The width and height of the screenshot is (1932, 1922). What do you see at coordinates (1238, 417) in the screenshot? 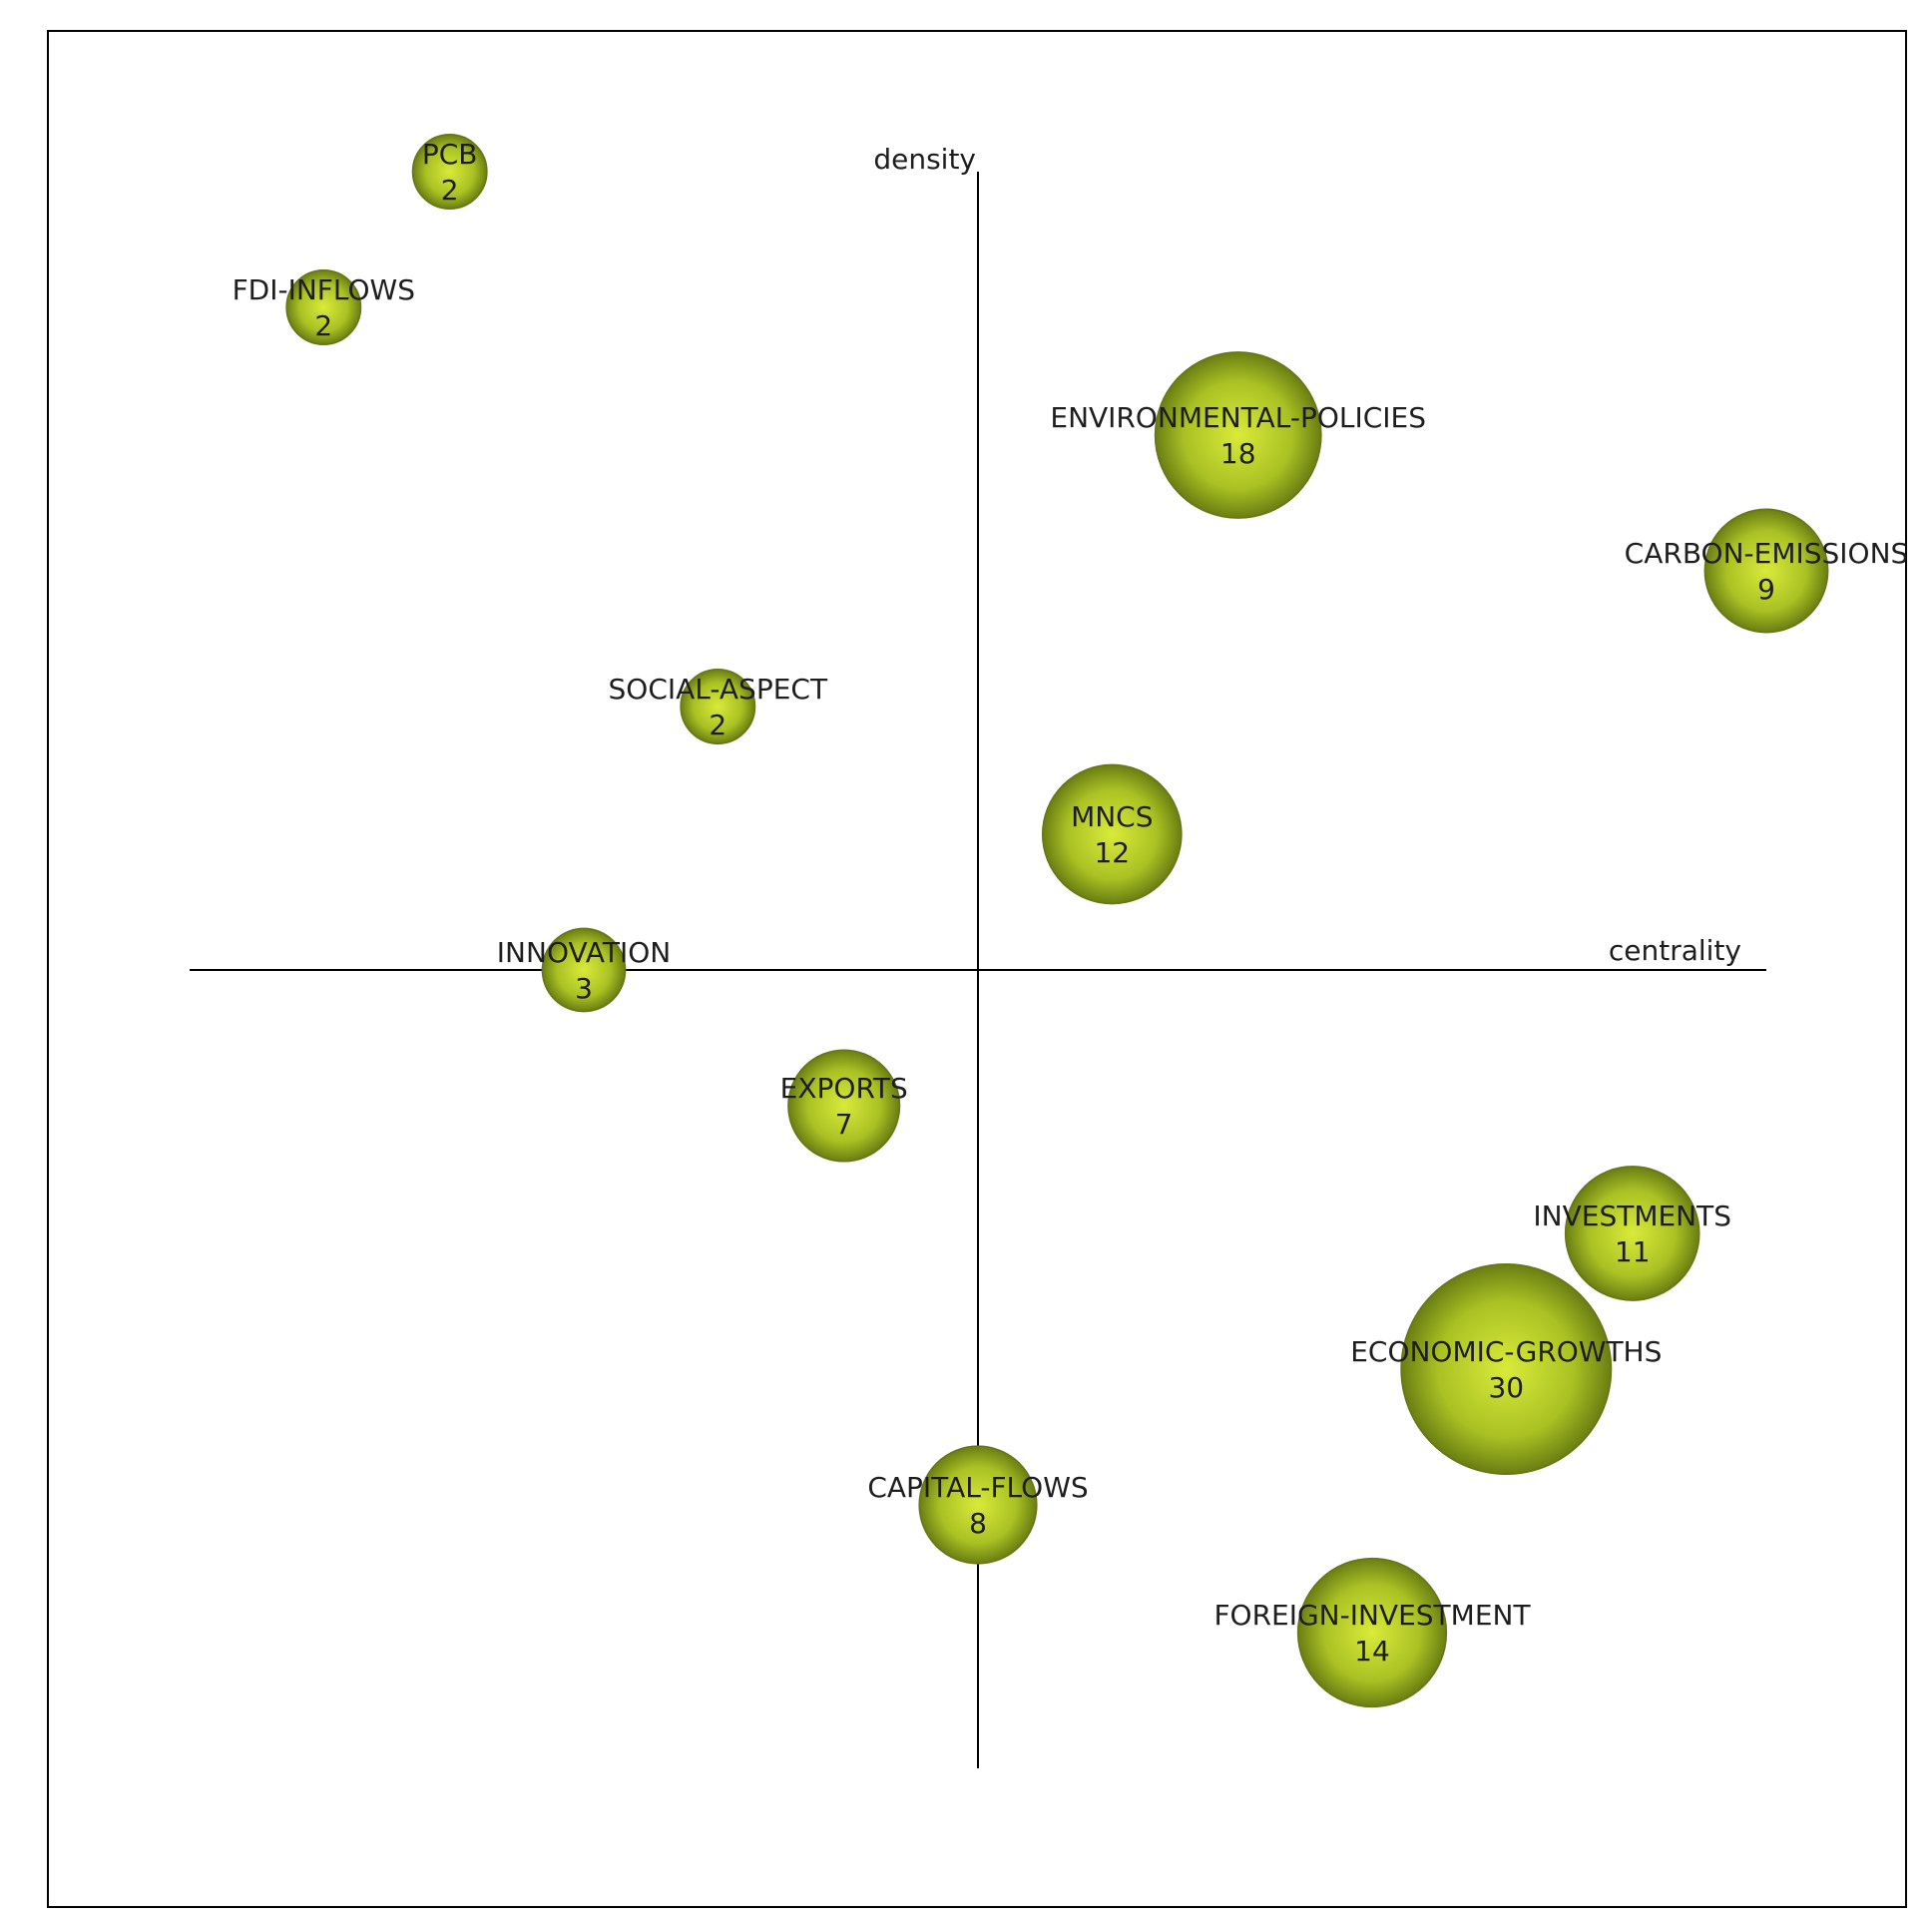
I see `bubble-label-environmental-policies: ENVIRONMENTAL-POLICIES` at bounding box center [1238, 417].